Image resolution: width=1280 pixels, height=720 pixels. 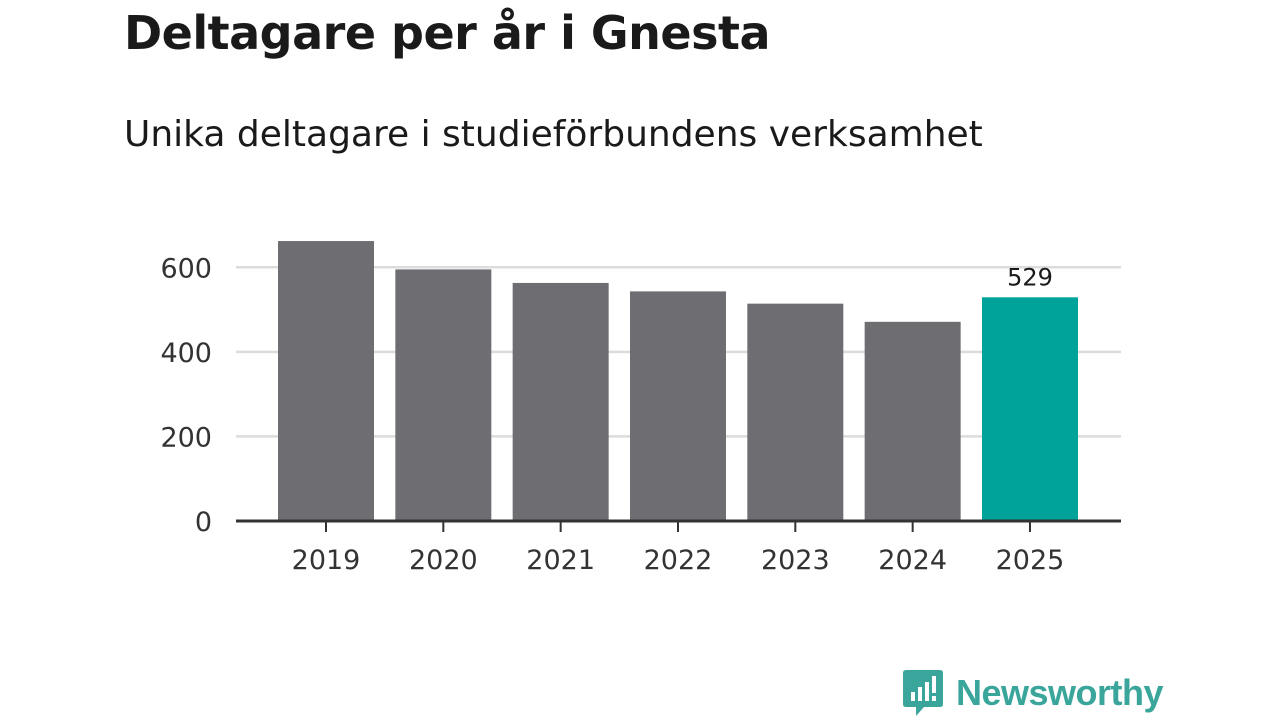 I want to click on x-tick-label: 2024, so click(x=912, y=560).